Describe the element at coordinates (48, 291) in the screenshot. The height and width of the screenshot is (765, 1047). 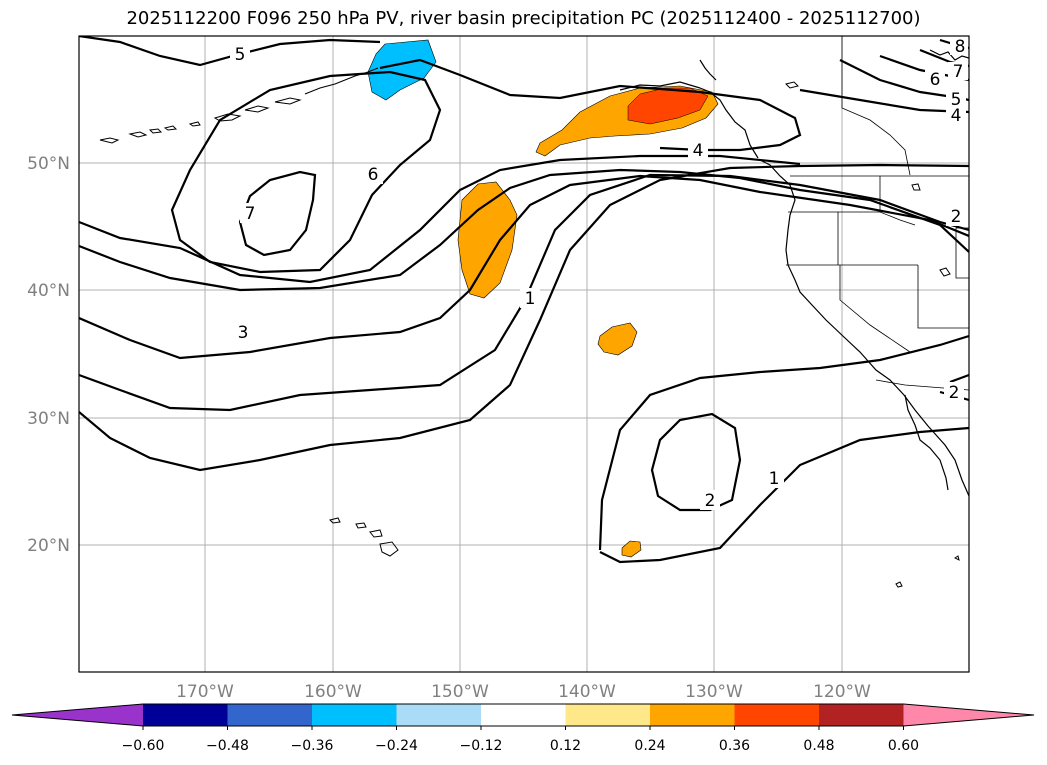
I see `lat-label: 40°N` at that location.